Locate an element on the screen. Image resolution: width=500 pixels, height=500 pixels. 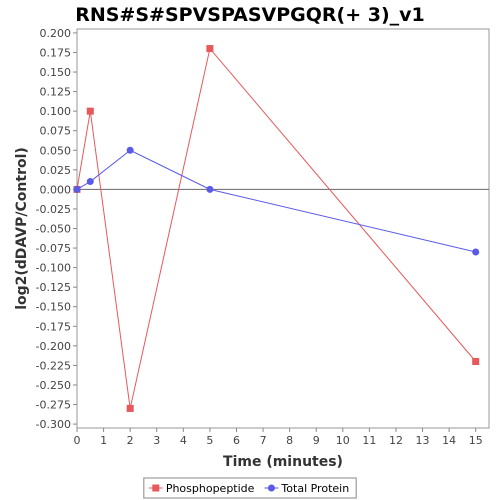
y-tick-label: -0.125 is located at coordinates (53, 287).